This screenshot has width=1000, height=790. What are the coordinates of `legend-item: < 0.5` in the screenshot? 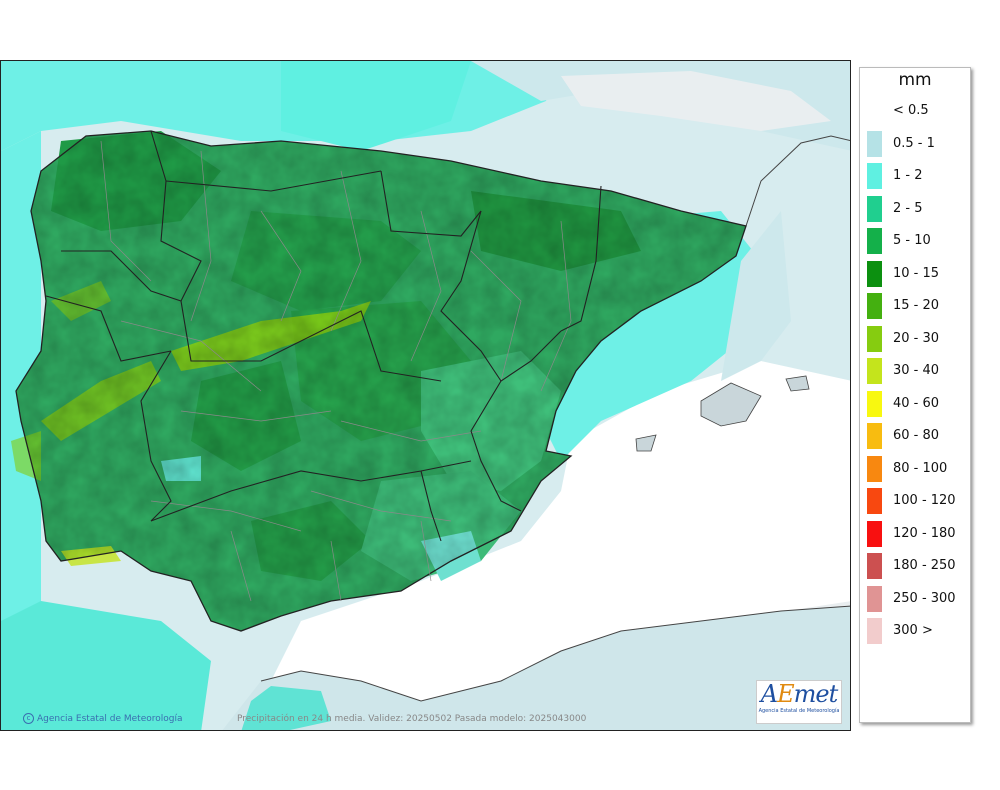 It's located at (916, 111).